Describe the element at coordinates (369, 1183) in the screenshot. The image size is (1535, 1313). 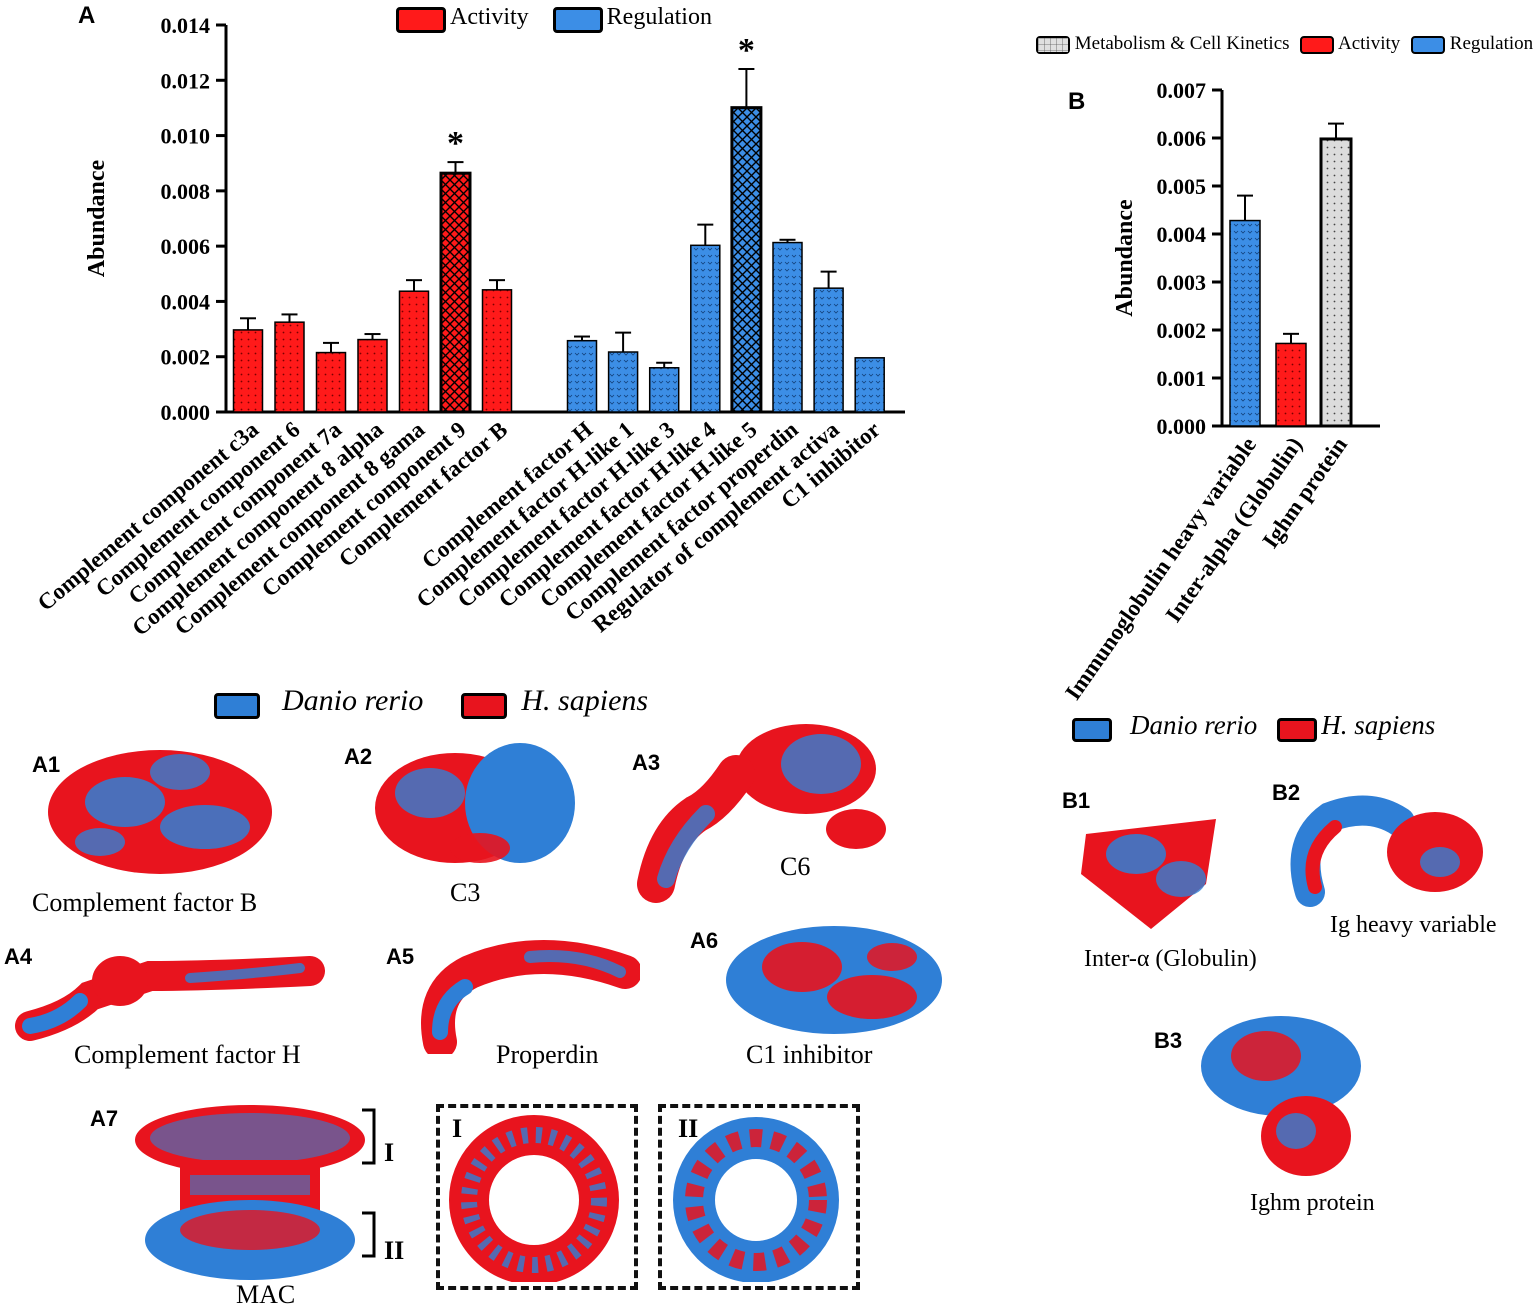
I see `mac-brackets` at that location.